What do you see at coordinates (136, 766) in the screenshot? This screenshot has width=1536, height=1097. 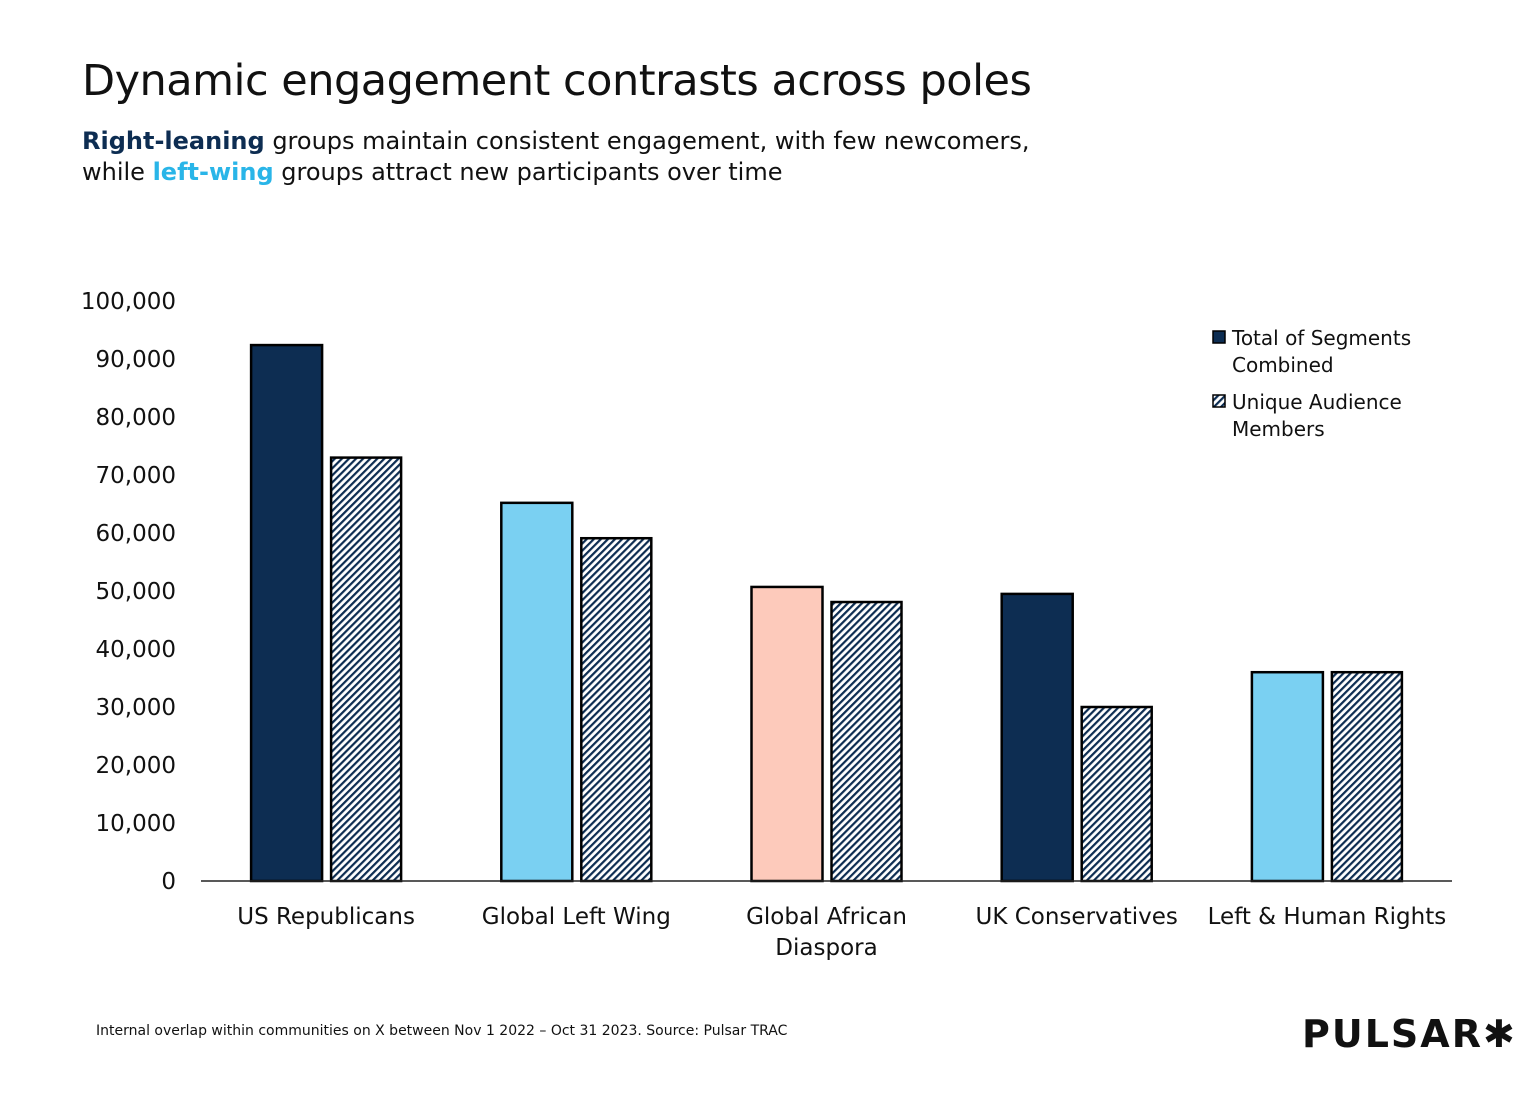 I see `y-tick-label: 20,000` at bounding box center [136, 766].